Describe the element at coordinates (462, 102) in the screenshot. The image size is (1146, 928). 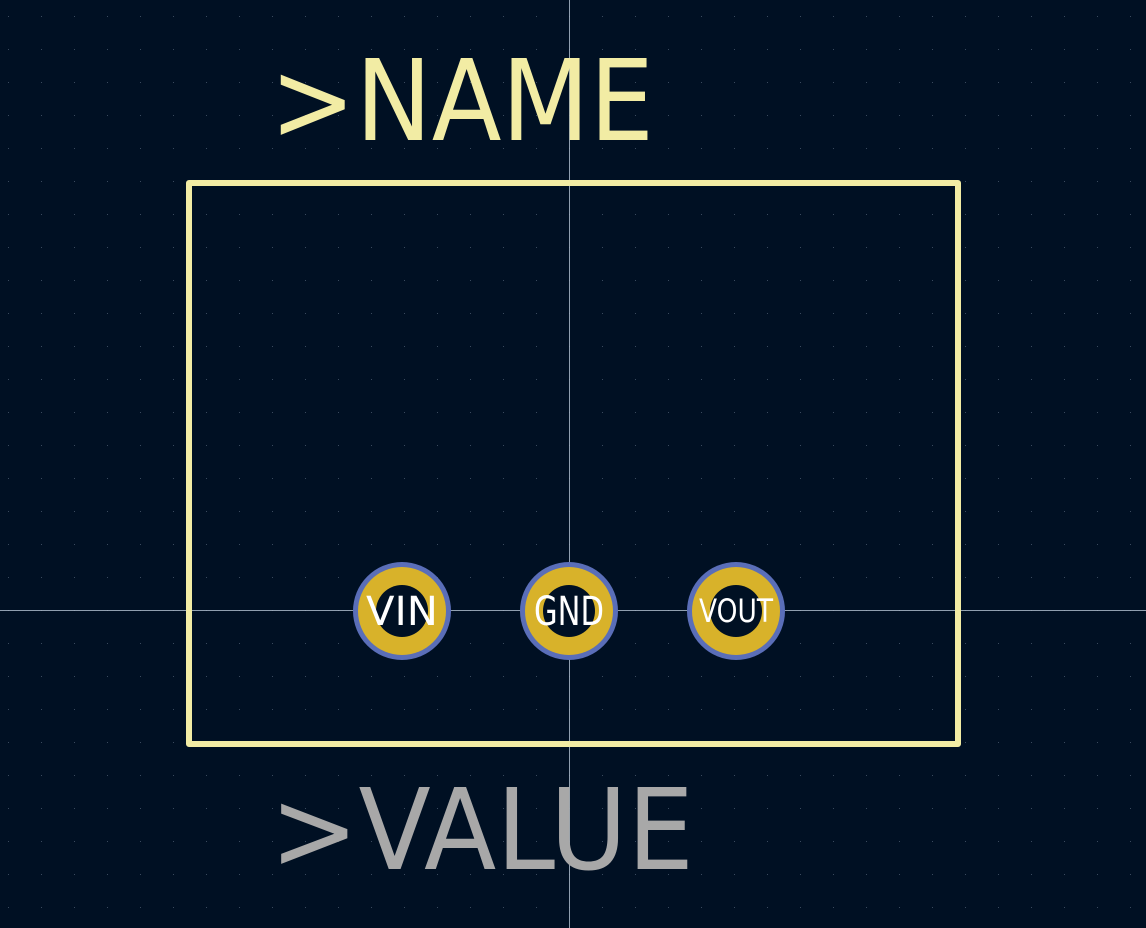
I see `name-label: >NAME` at that location.